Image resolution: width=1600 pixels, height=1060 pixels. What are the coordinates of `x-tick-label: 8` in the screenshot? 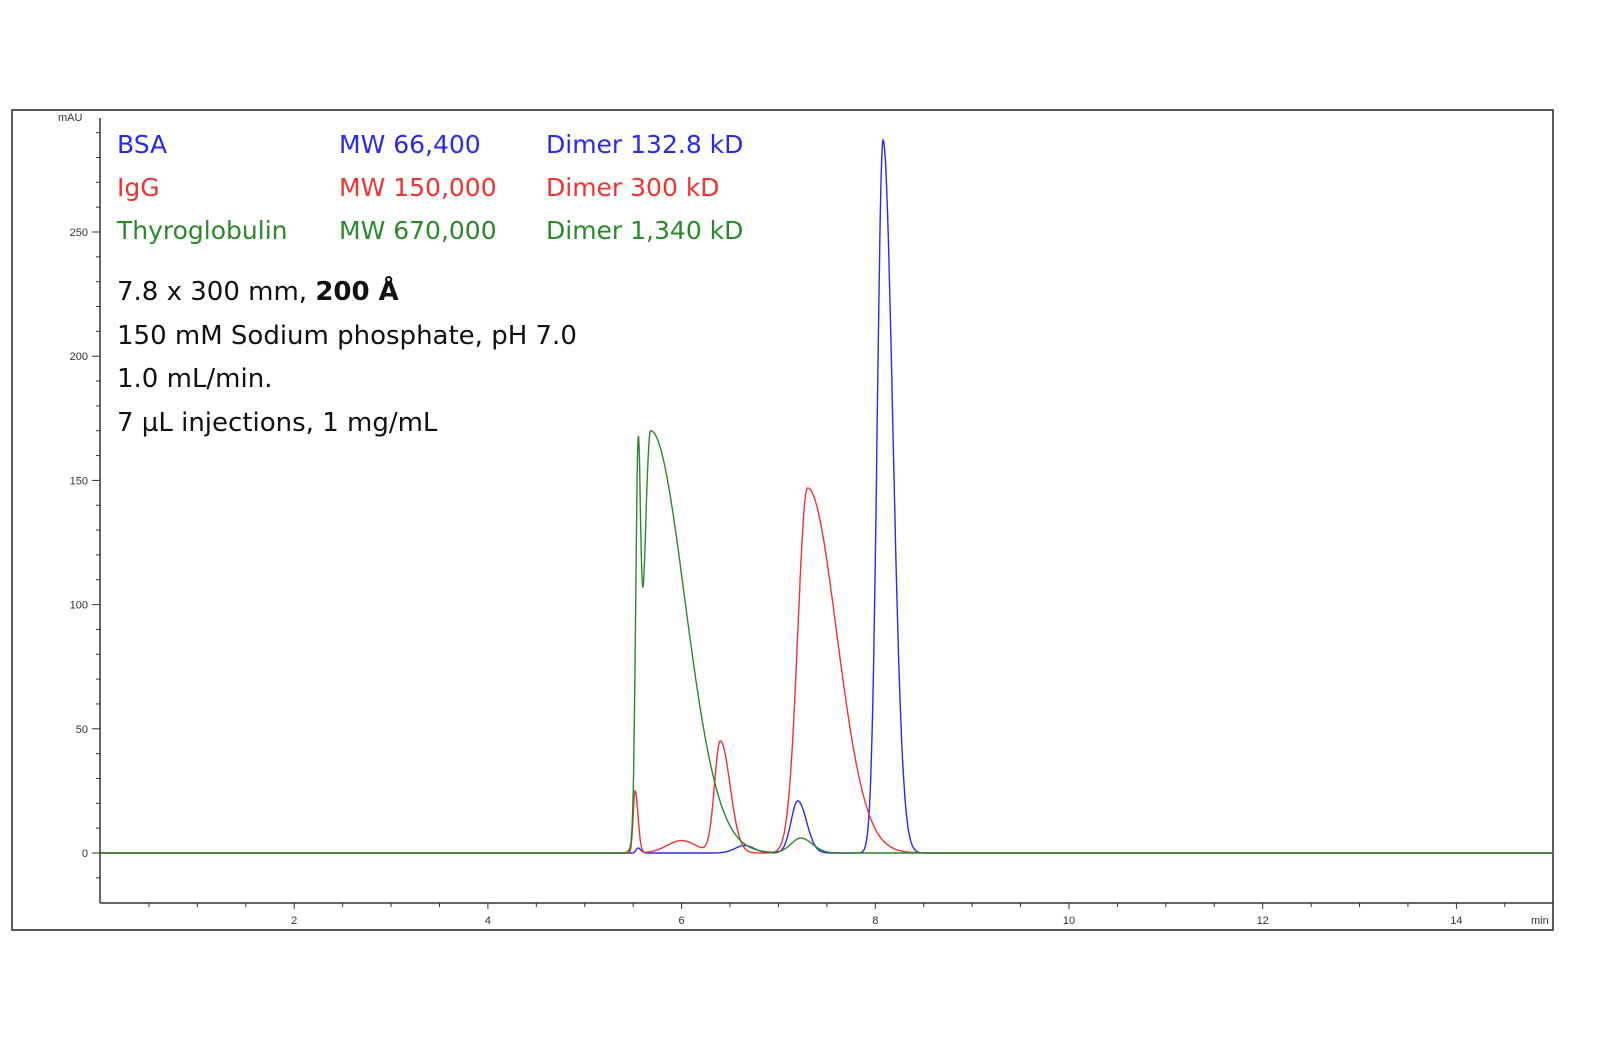 It's located at (875, 921).